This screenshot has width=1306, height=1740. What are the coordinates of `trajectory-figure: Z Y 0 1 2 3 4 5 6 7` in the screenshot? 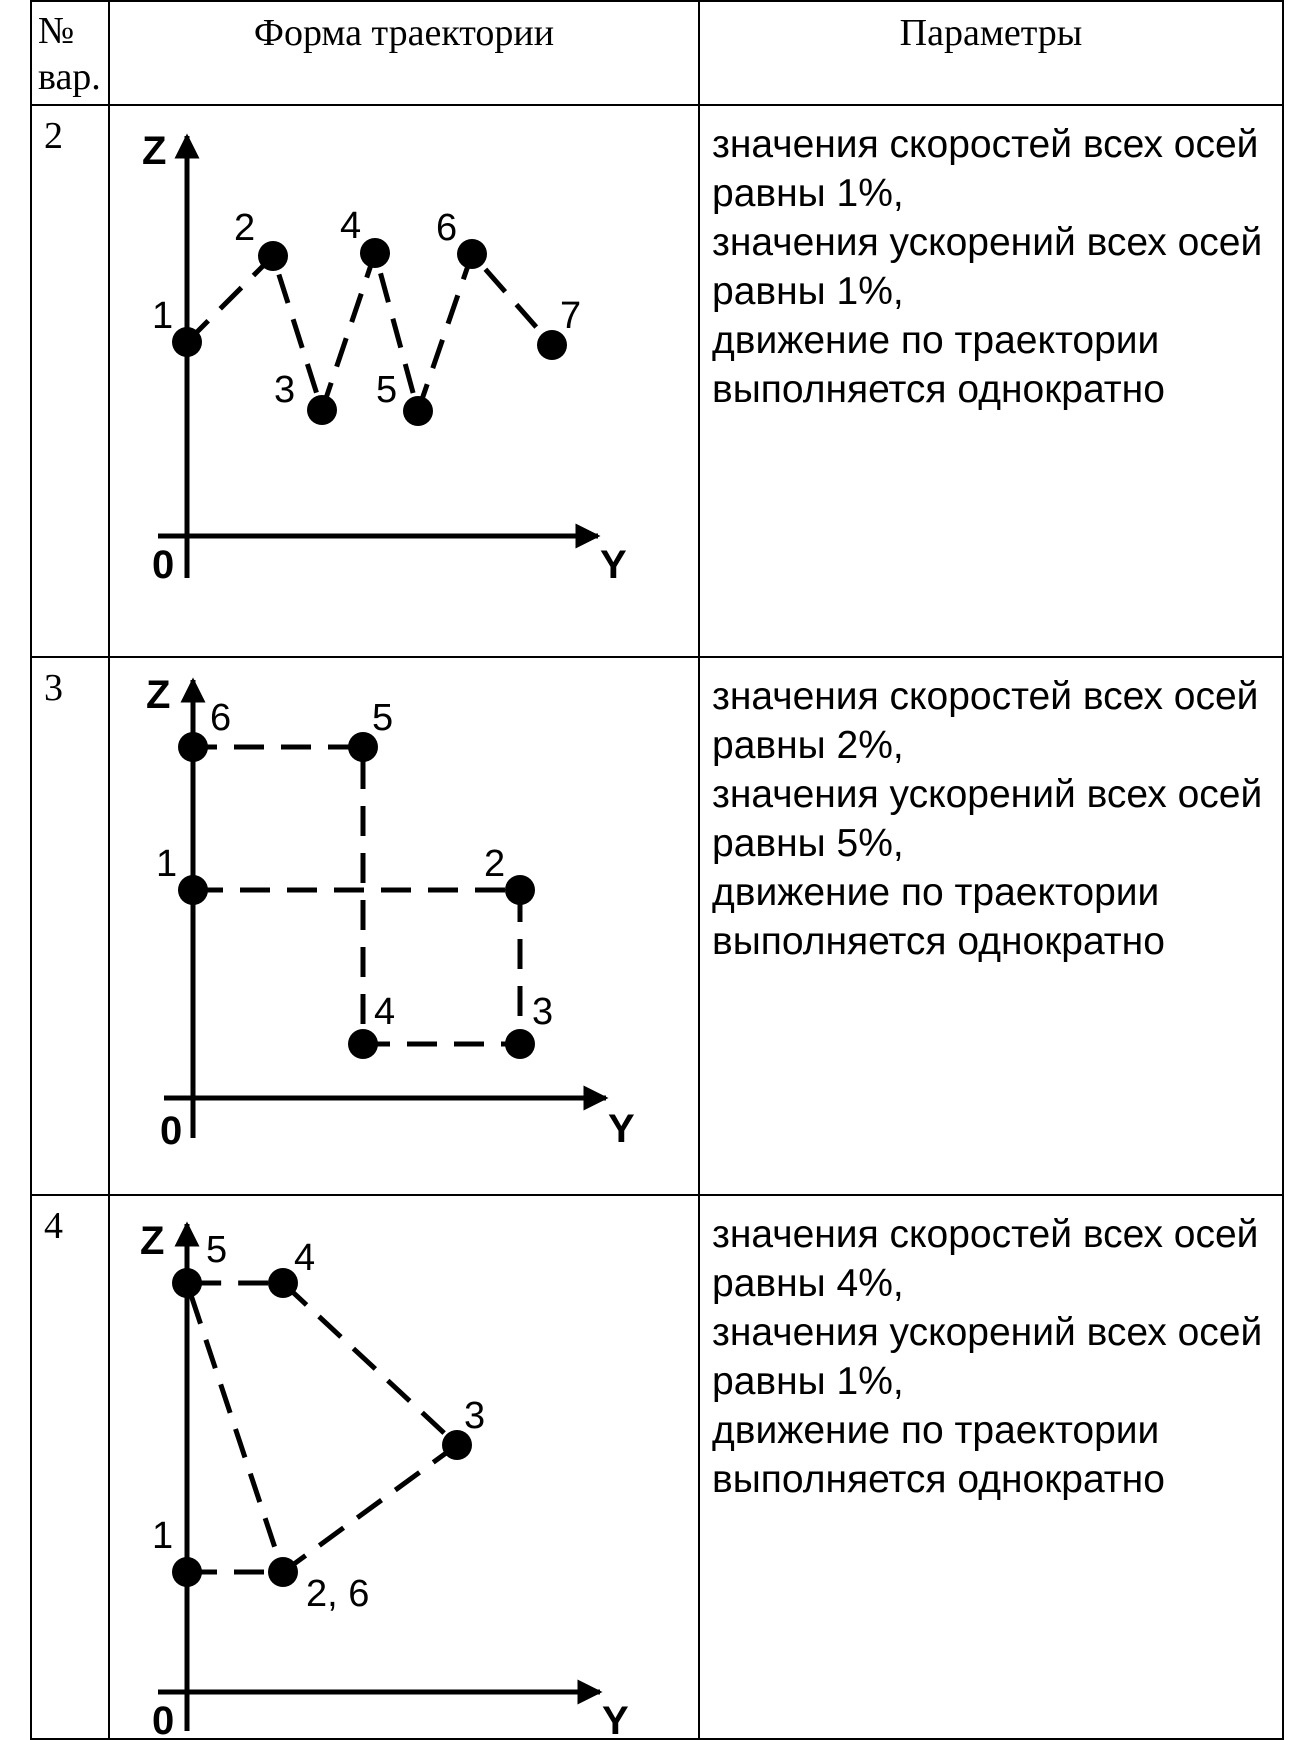 It's located at (404, 381).